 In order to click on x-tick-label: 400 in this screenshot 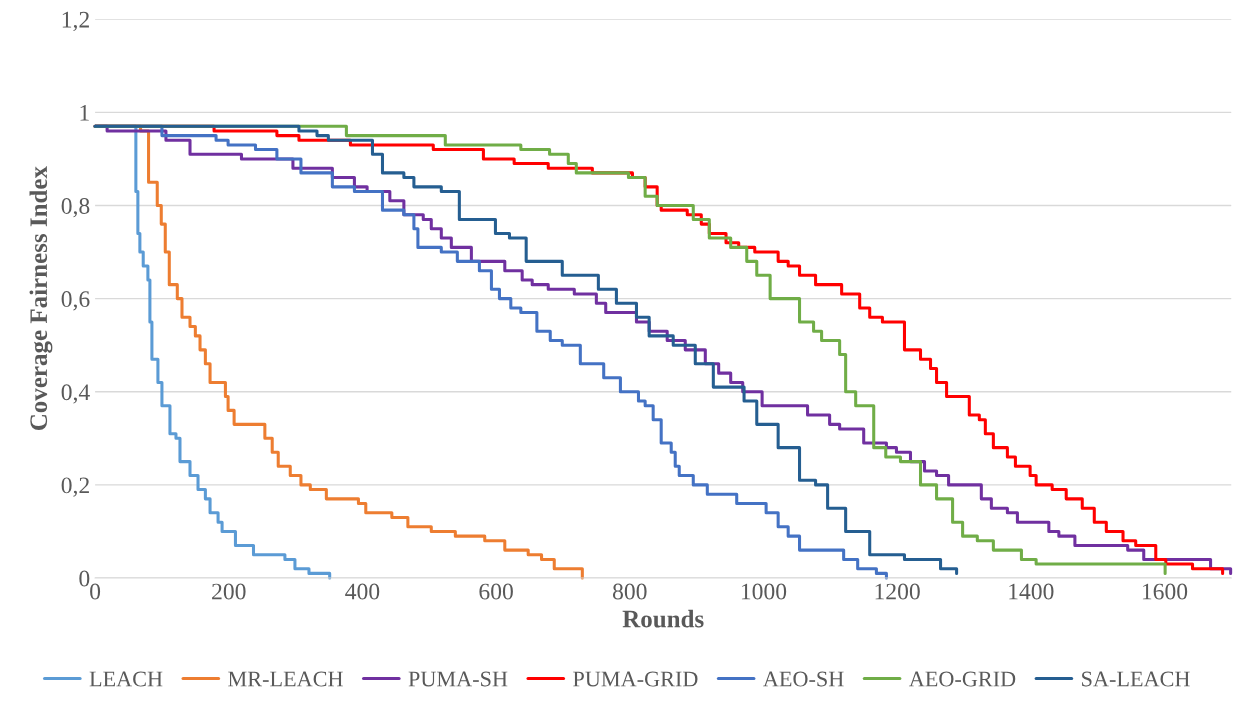, I will do `click(362, 591)`.